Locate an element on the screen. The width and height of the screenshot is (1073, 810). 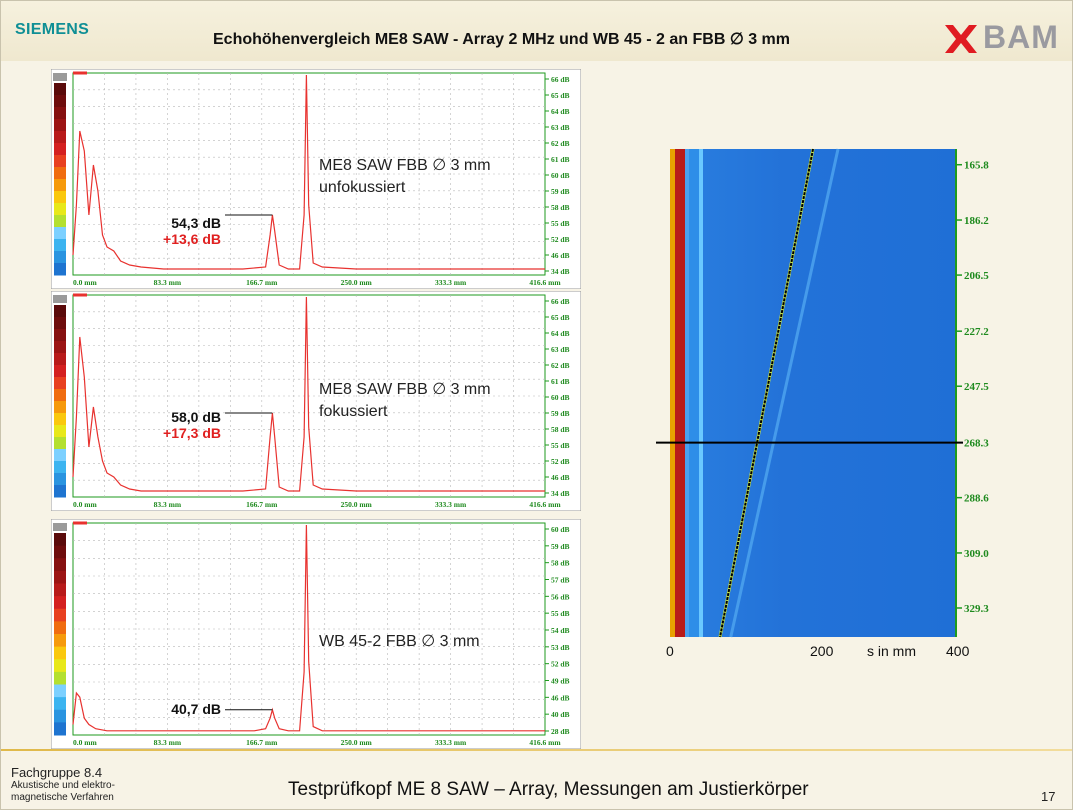
bscan-x-tick-1: 200 is located at coordinates (822, 651).